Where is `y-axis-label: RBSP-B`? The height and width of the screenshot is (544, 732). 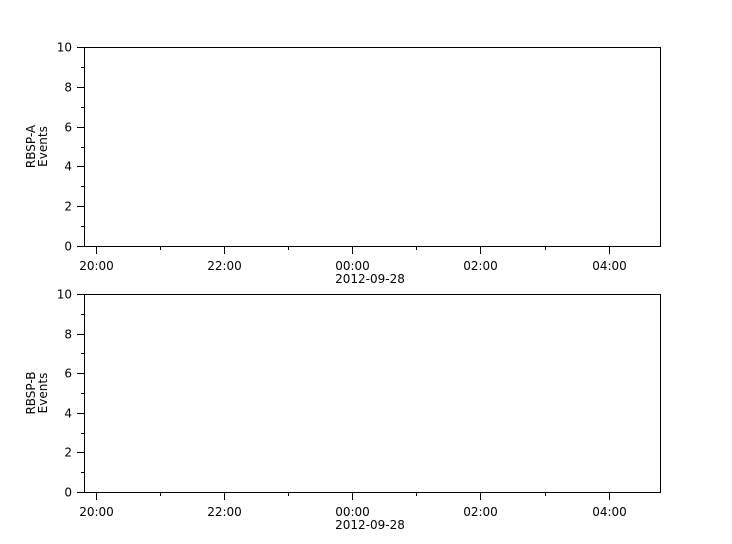
y-axis-label: RBSP-B is located at coordinates (31, 392).